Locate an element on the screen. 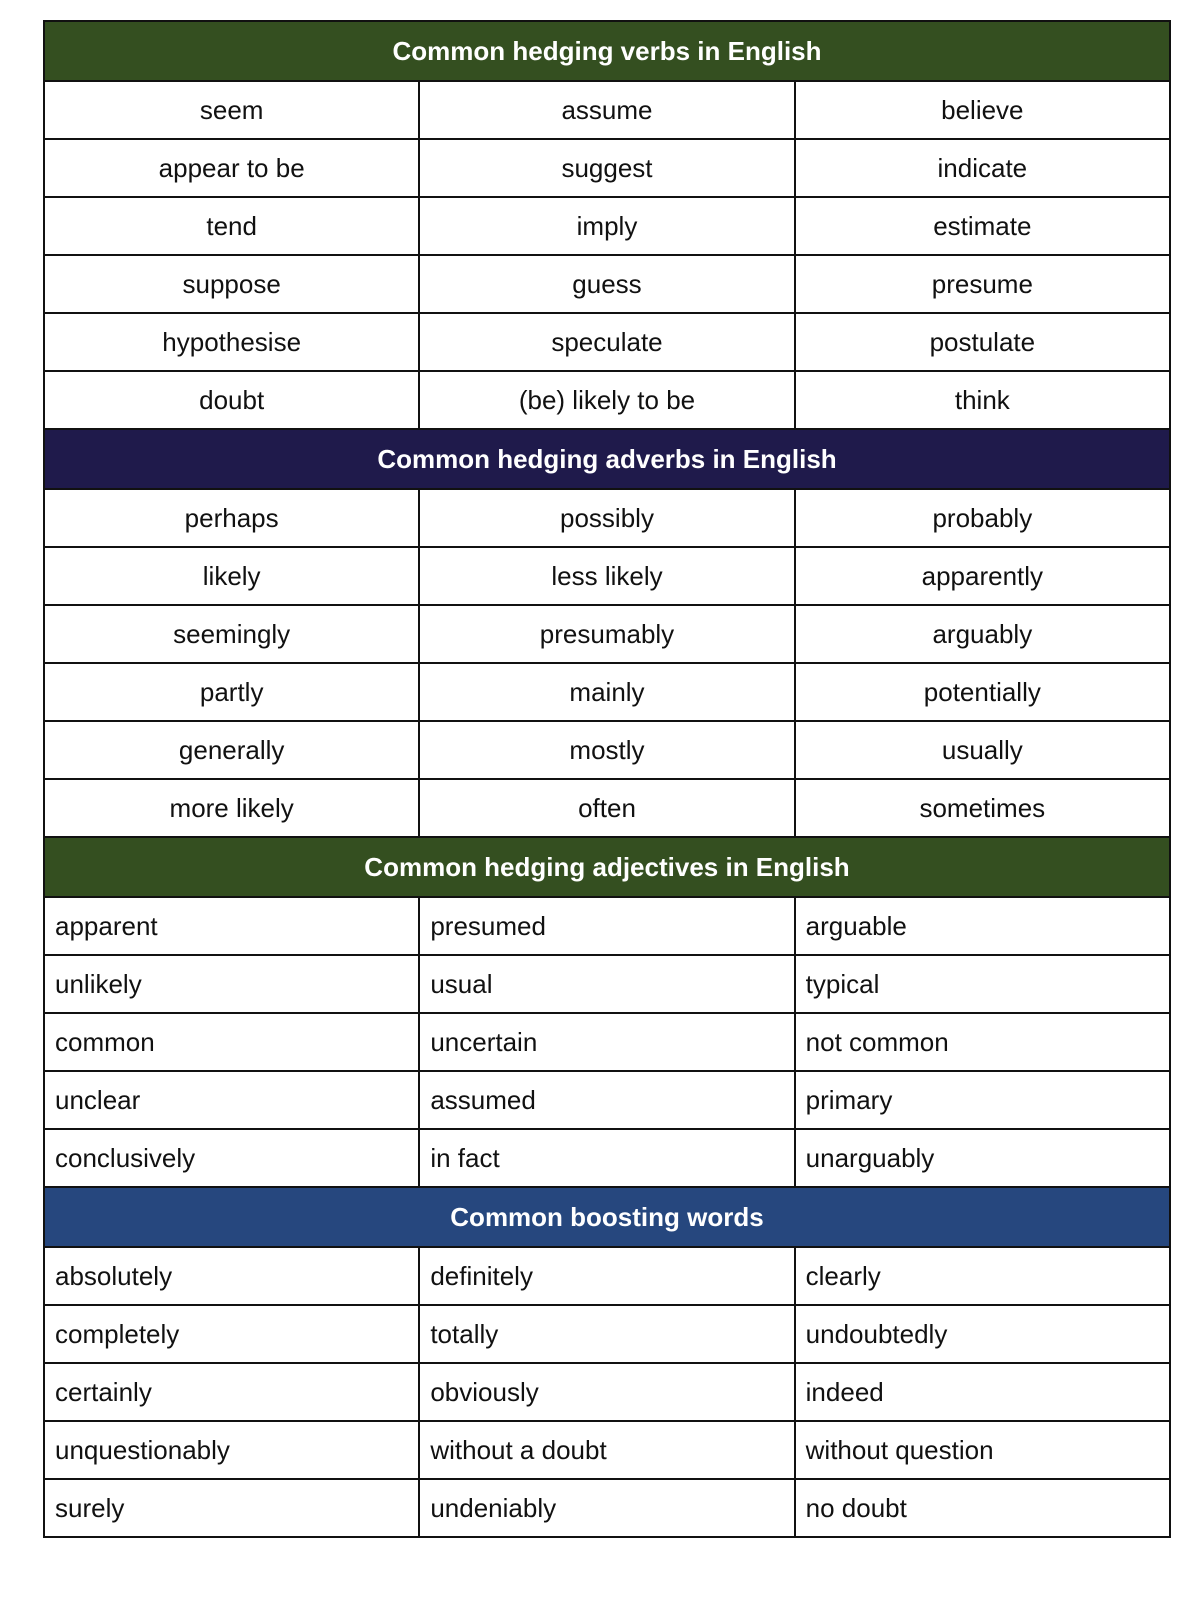 The image size is (1204, 1608). table-cell: guess is located at coordinates (607, 284).